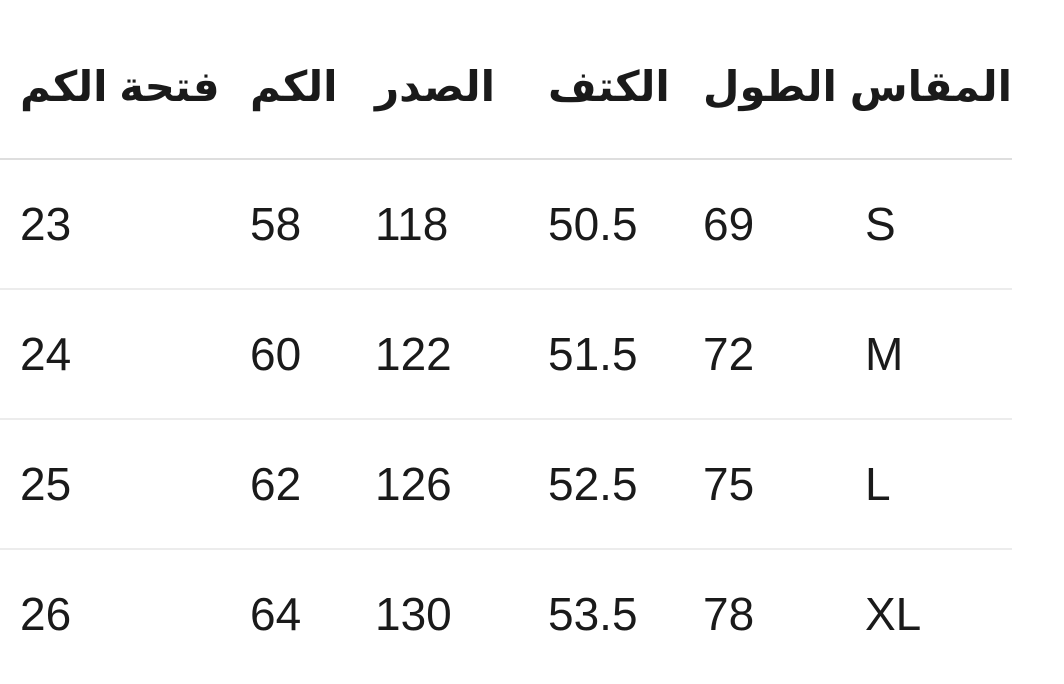 Image resolution: width=1064 pixels, height=684 pixels. Describe the element at coordinates (461, 484) in the screenshot. I see `cell-chest: 126` at that location.